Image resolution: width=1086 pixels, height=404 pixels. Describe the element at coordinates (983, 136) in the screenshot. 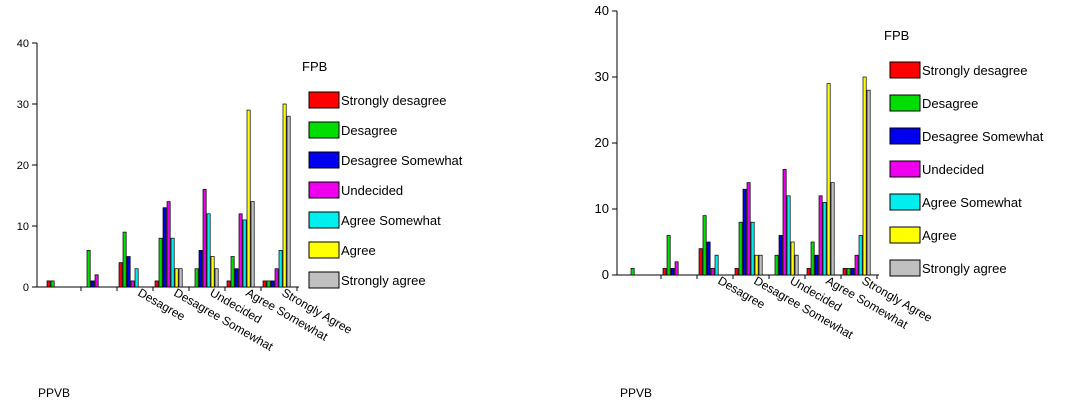

I see `legend-label: Desagree Somewhat` at that location.